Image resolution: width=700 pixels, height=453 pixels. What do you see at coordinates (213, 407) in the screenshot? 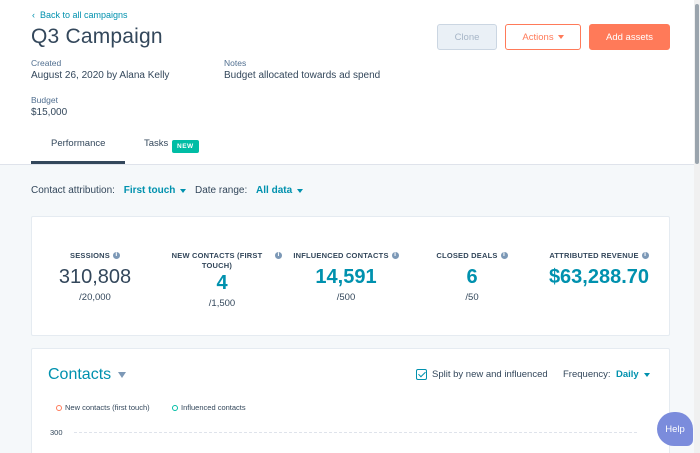
I see `legend-label: Influenced contacts` at bounding box center [213, 407].